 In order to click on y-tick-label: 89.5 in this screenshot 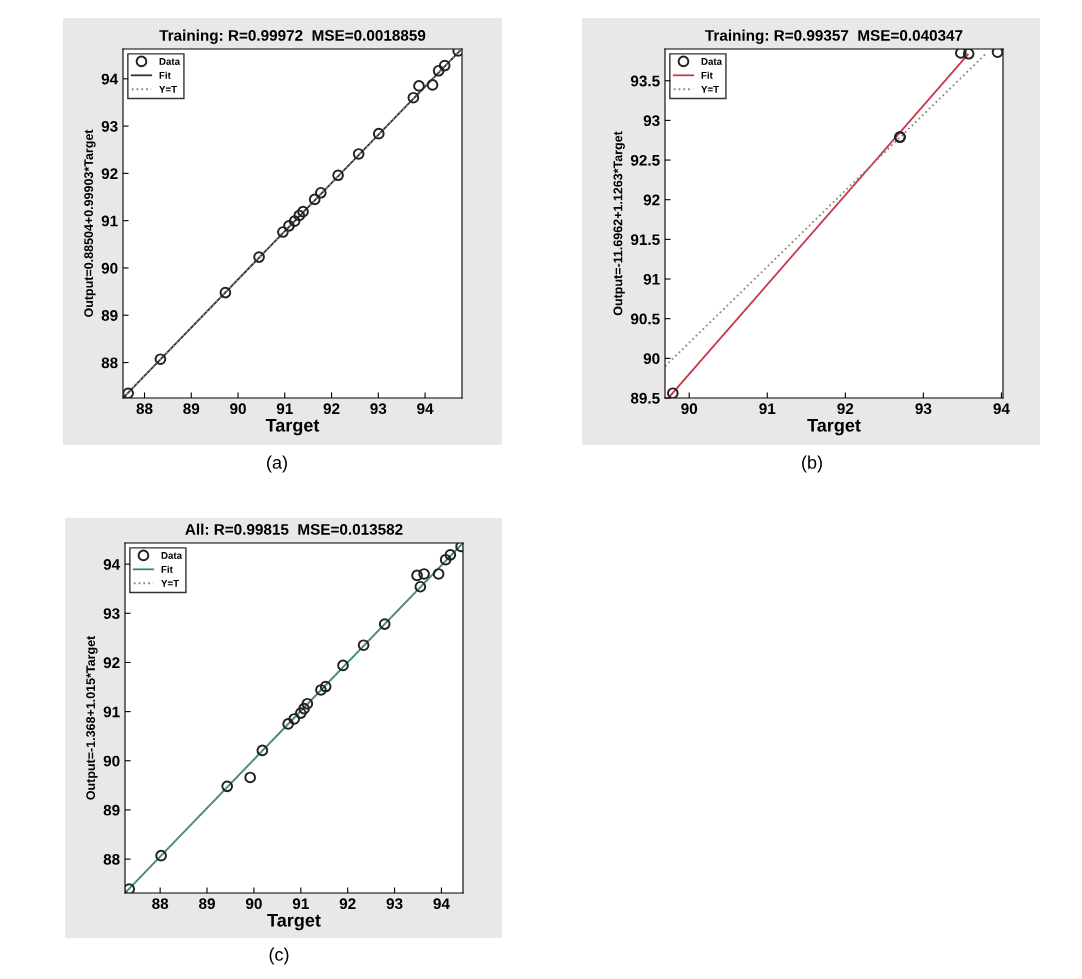, I will do `click(645, 398)`.